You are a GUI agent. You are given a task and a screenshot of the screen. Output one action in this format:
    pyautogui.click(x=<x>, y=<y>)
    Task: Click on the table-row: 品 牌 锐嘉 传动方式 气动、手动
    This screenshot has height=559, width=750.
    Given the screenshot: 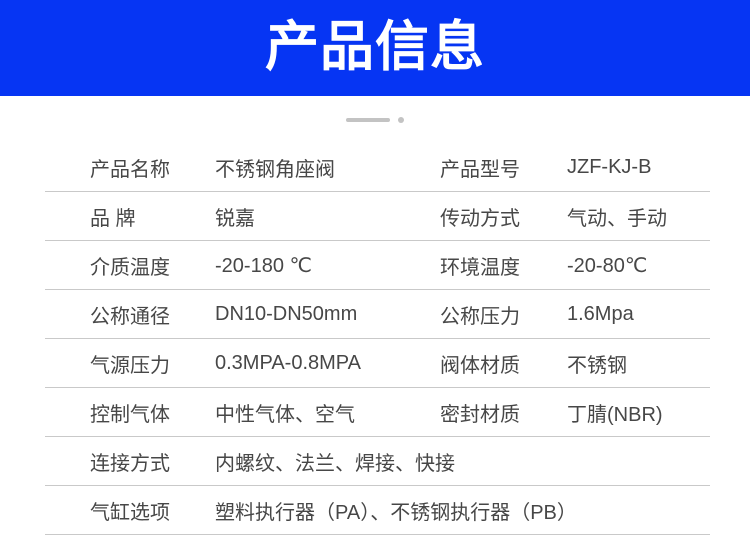 What is the action you would take?
    pyautogui.click(x=377, y=216)
    